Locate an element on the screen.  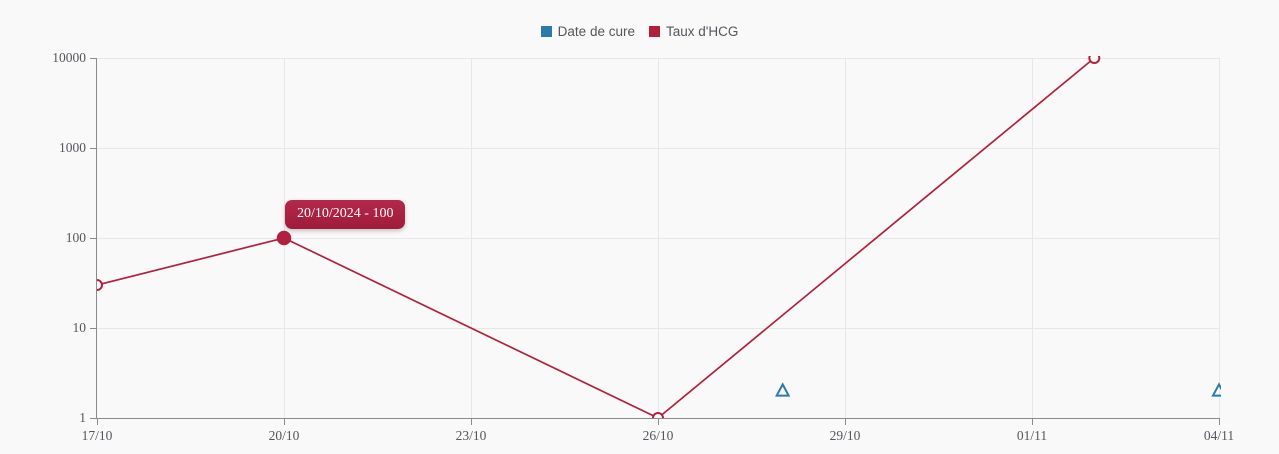
data-point-highlighted is located at coordinates (284, 238).